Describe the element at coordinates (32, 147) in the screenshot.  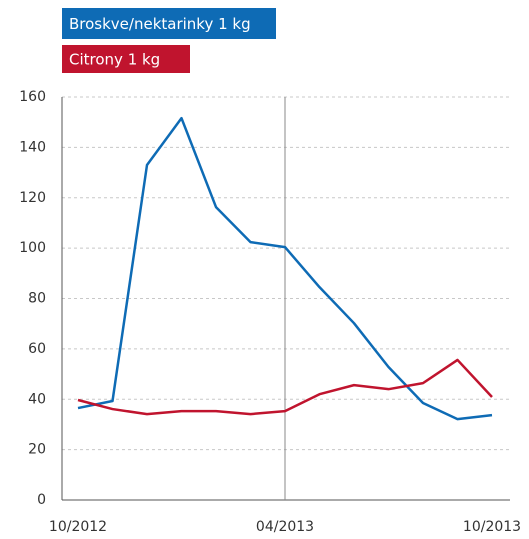
I see `y-tick-label: 140` at that location.